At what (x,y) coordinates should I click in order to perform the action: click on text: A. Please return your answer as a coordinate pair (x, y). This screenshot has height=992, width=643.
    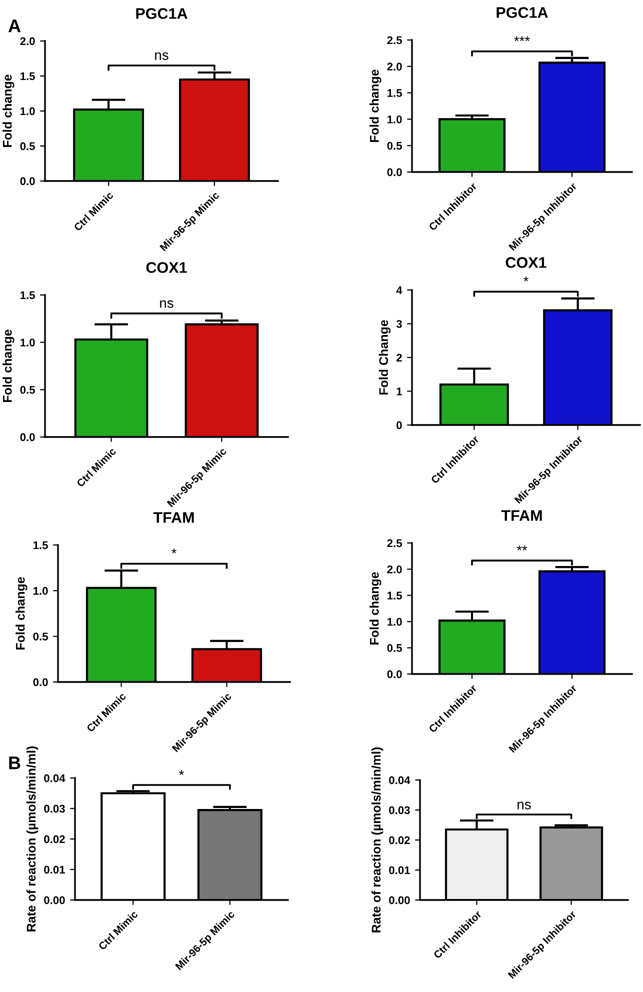
    Looking at the image, I should click on (14, 26).